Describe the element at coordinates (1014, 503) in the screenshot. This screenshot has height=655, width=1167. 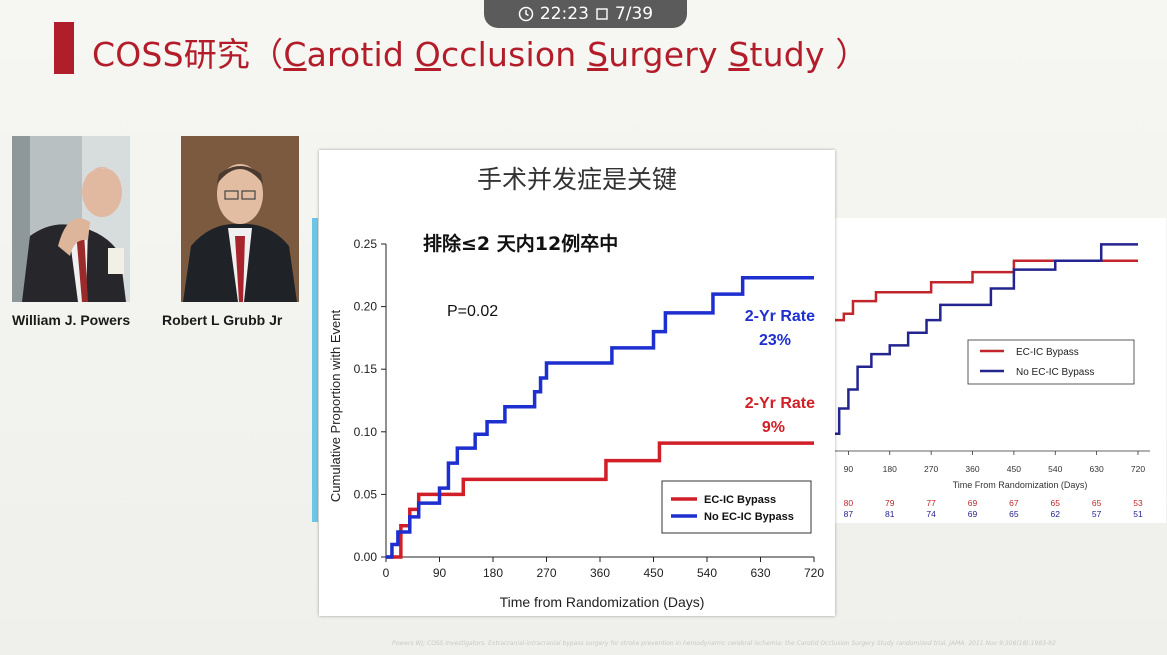
I see `risk-ecic-count: 67` at that location.